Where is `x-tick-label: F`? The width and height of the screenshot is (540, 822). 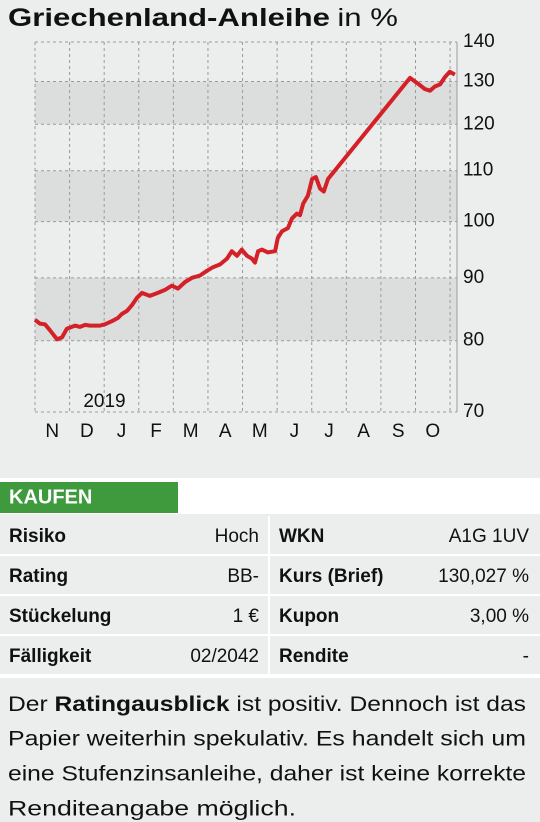
x-tick-label: F is located at coordinates (156, 431).